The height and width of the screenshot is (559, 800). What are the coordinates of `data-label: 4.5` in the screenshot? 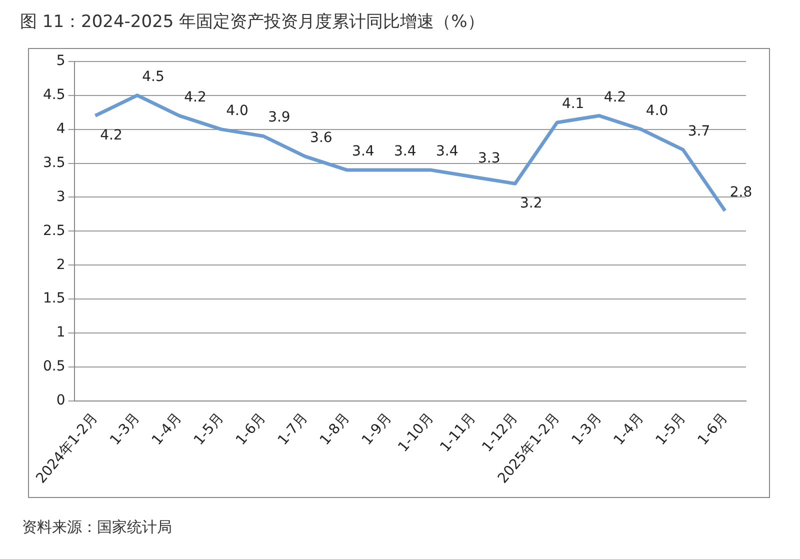 It's located at (153, 76).